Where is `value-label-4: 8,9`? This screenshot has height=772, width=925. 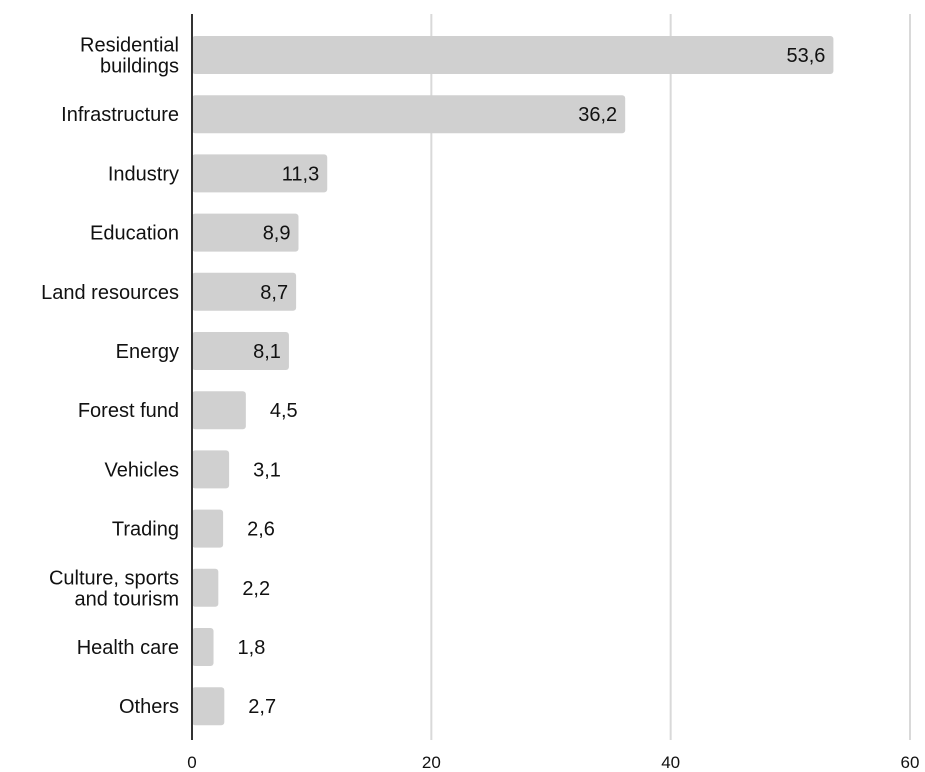
value-label-4: 8,9 is located at coordinates (277, 234).